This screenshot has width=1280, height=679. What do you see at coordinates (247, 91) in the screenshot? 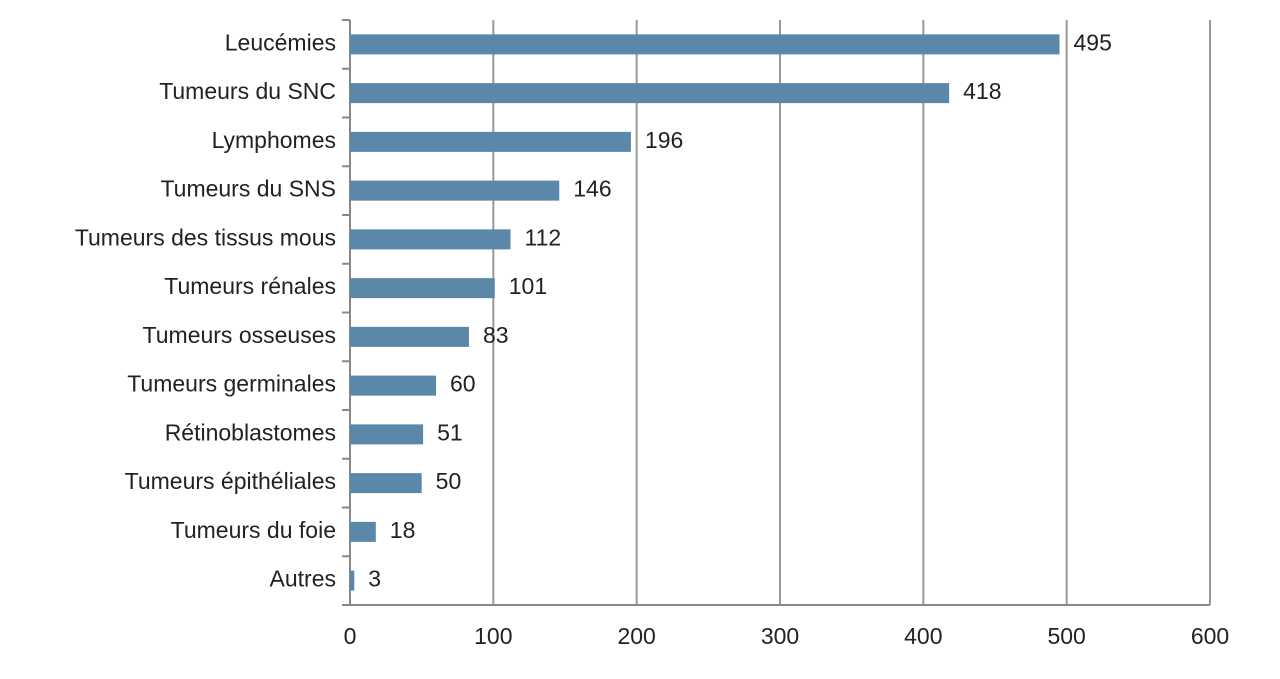
I see `y-tick-label: Tumeurs du SNC` at bounding box center [247, 91].